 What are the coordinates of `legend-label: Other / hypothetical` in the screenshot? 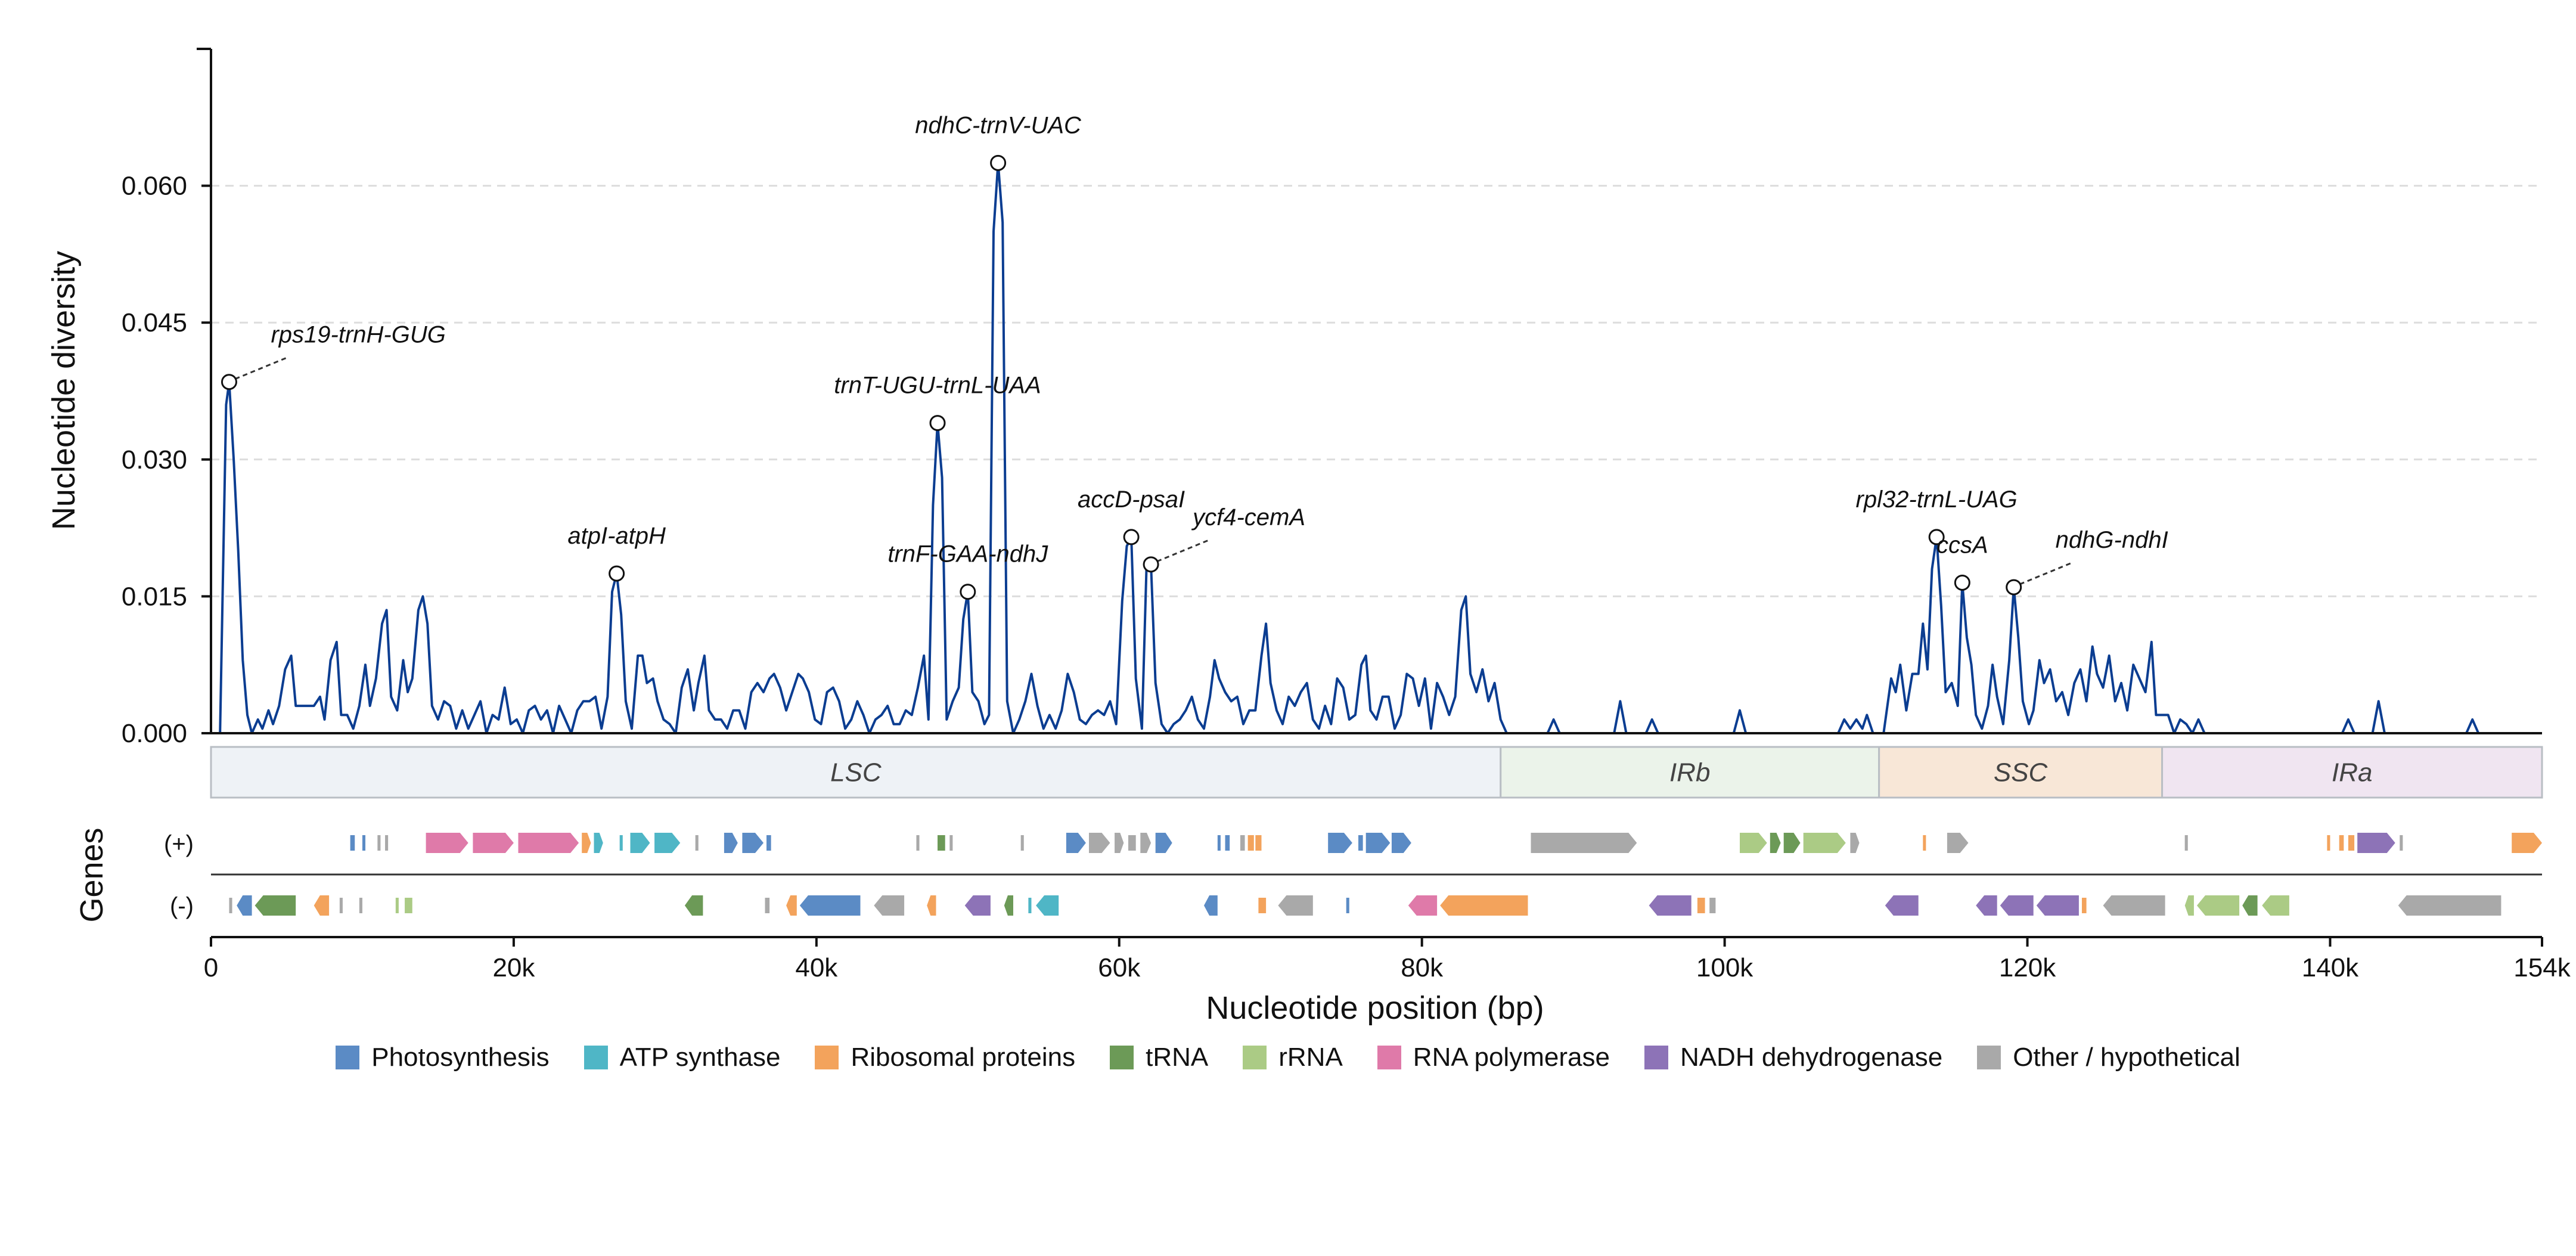 It's located at (2127, 1057).